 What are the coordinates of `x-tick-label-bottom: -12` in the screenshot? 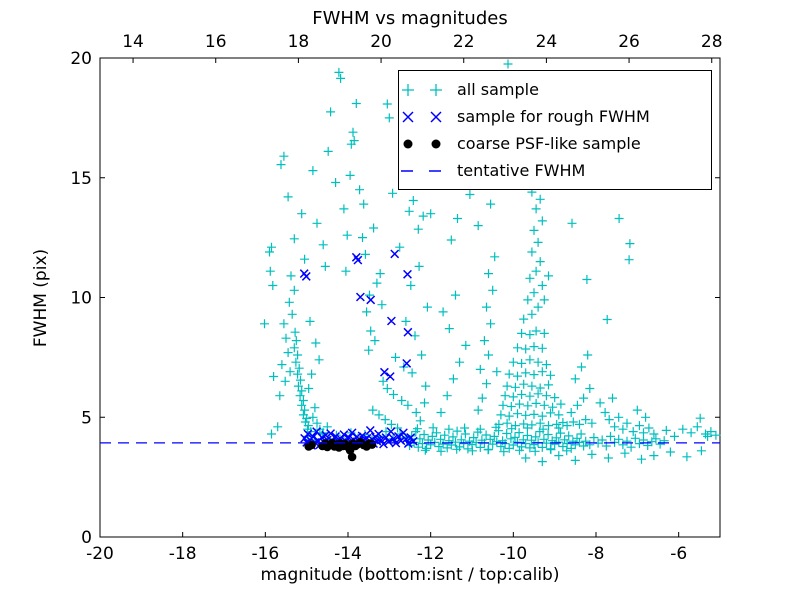 It's located at (431, 554).